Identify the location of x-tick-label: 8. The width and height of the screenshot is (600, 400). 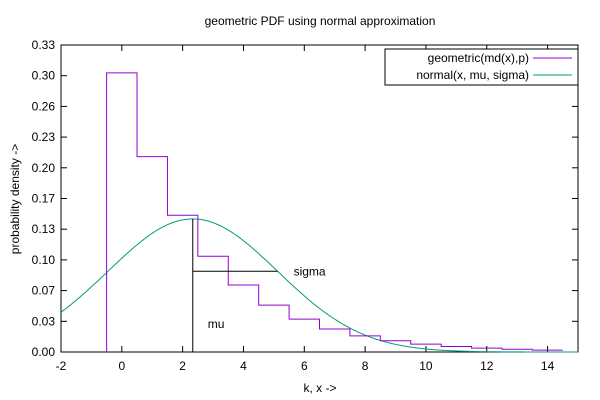
(365, 366).